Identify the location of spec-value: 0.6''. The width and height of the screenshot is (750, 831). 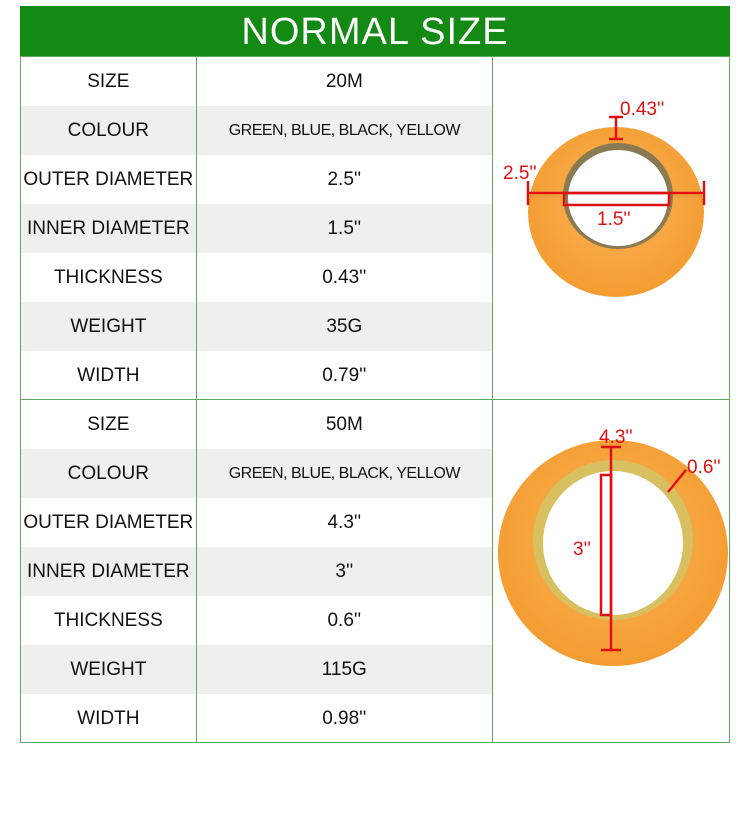
(345, 620).